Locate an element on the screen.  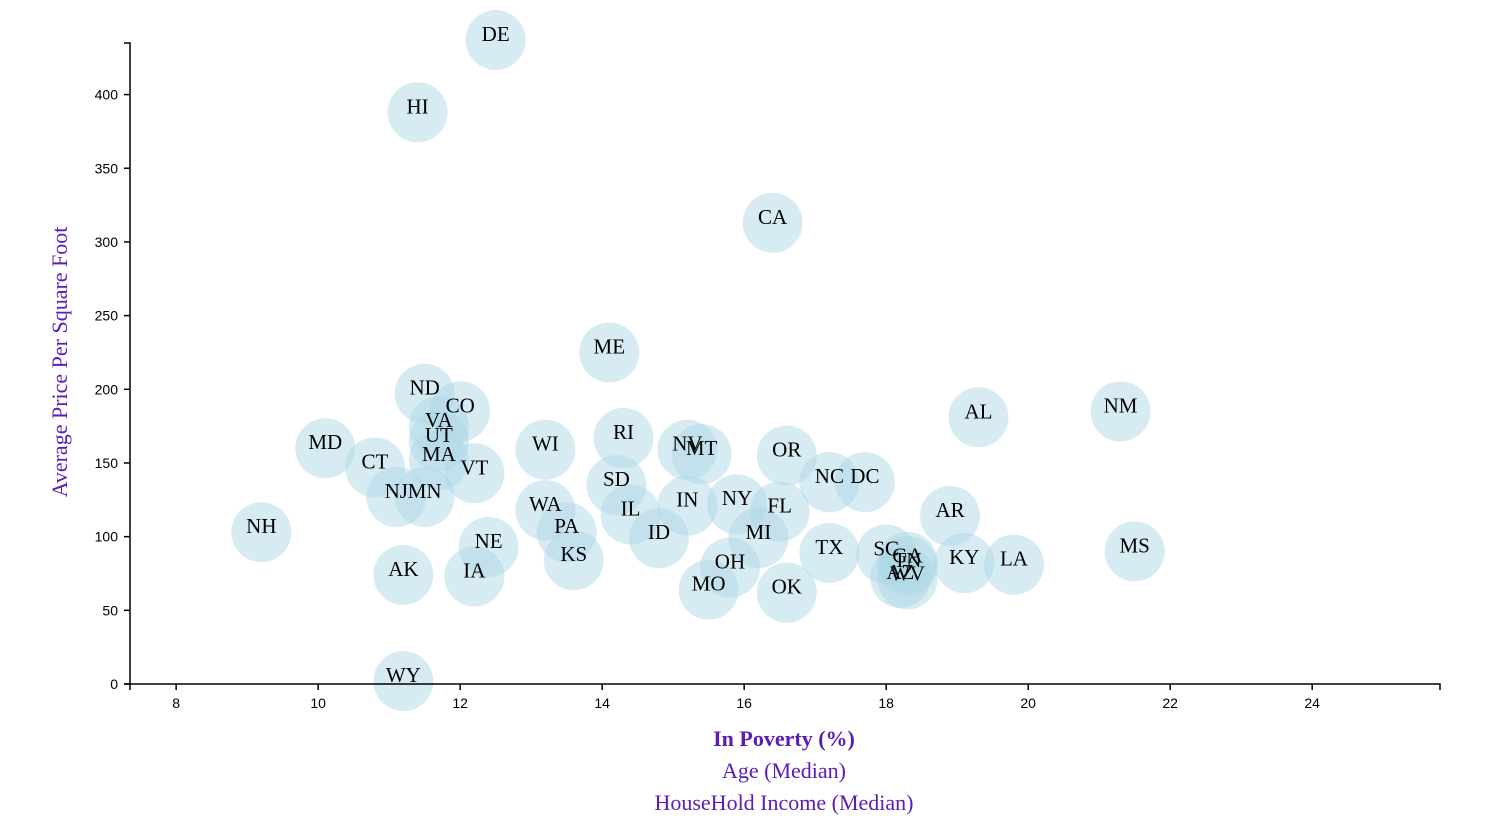
marker-me is located at coordinates (609, 352).